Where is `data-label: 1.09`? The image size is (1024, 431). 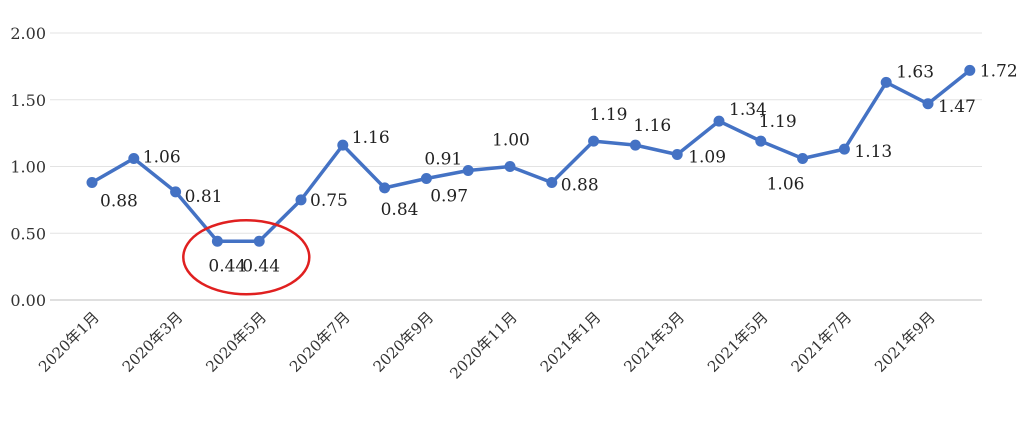 data-label: 1.09 is located at coordinates (707, 157).